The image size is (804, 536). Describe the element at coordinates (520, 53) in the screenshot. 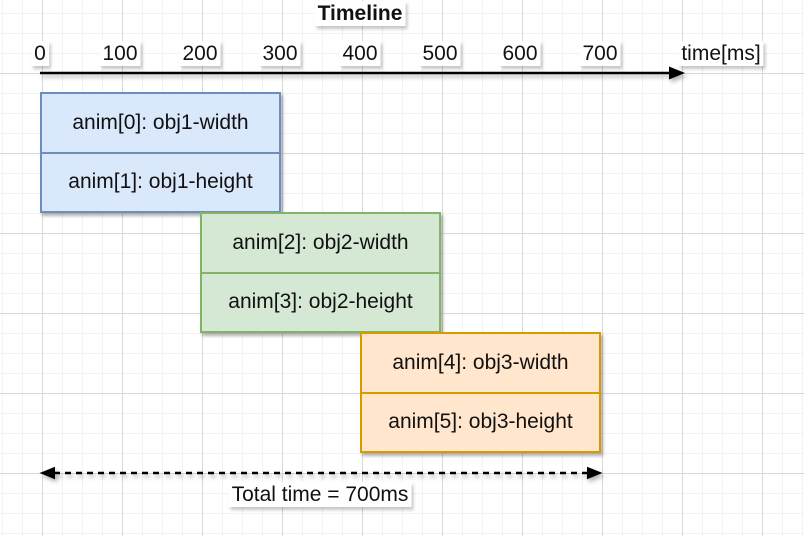

I see `axis-tick-600: 600` at that location.